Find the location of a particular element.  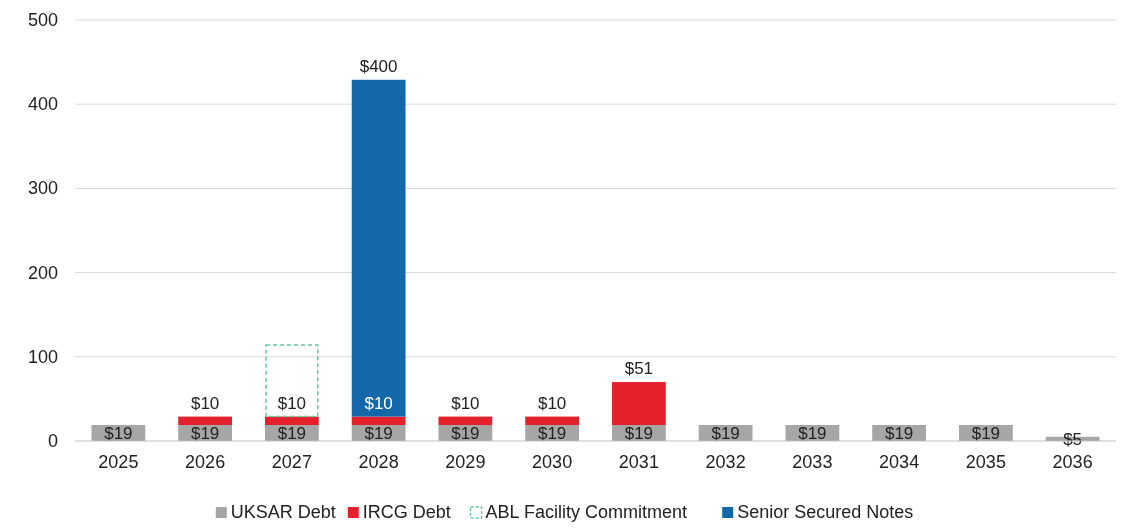

x-tick-label: 2033 is located at coordinates (812, 462).